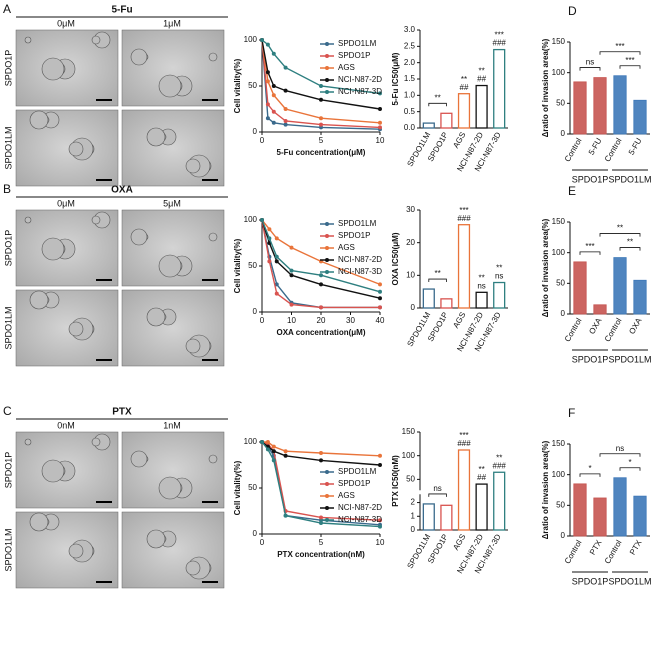 This screenshot has width=669, height=647. I want to click on significance: ns, so click(499, 276).